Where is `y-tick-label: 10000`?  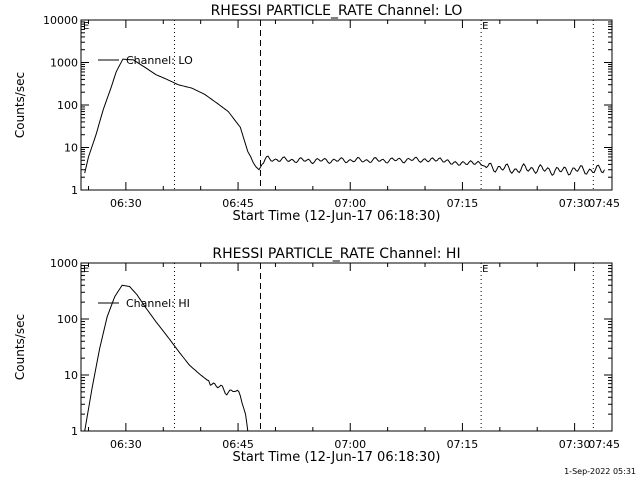
y-tick-label: 10000 is located at coordinates (60, 20).